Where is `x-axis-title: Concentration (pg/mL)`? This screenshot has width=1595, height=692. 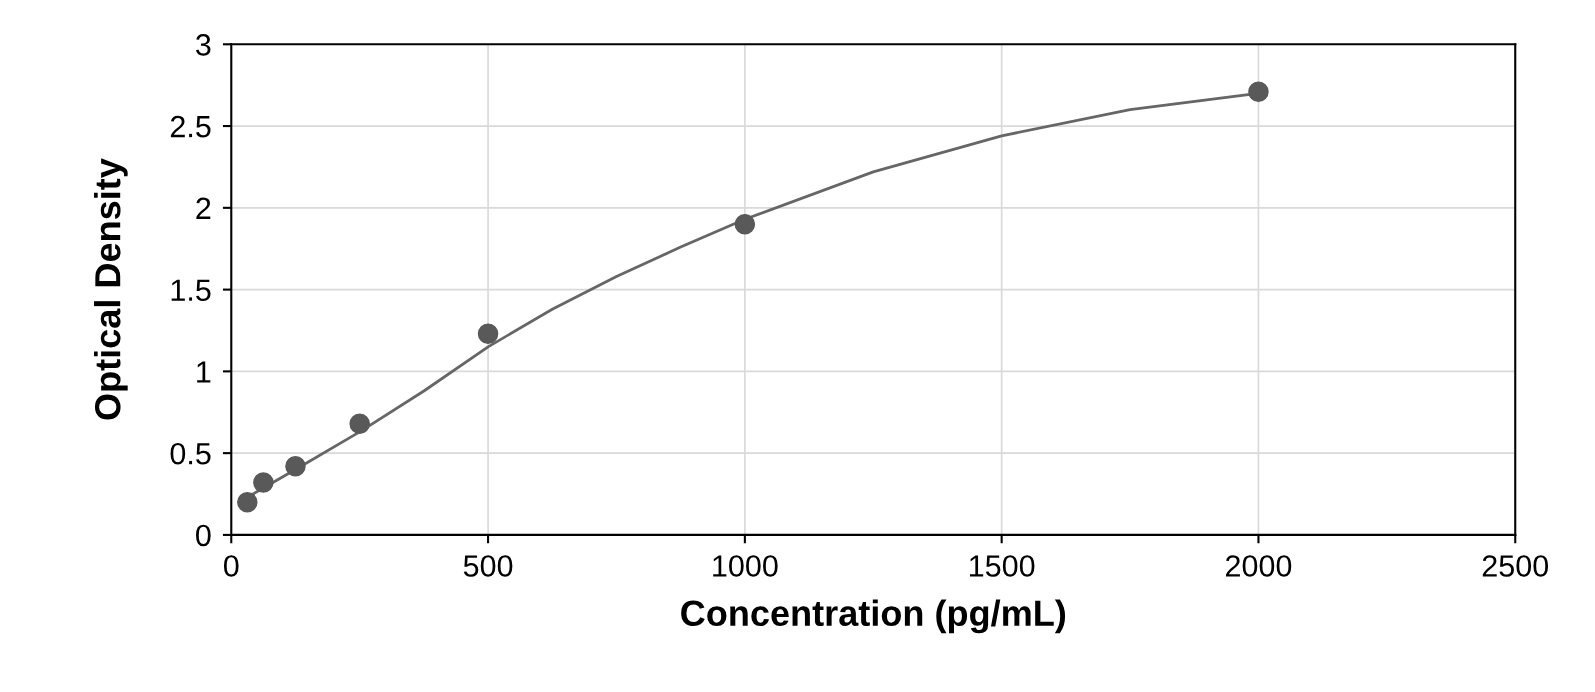 x-axis-title: Concentration (pg/mL) is located at coordinates (873, 616).